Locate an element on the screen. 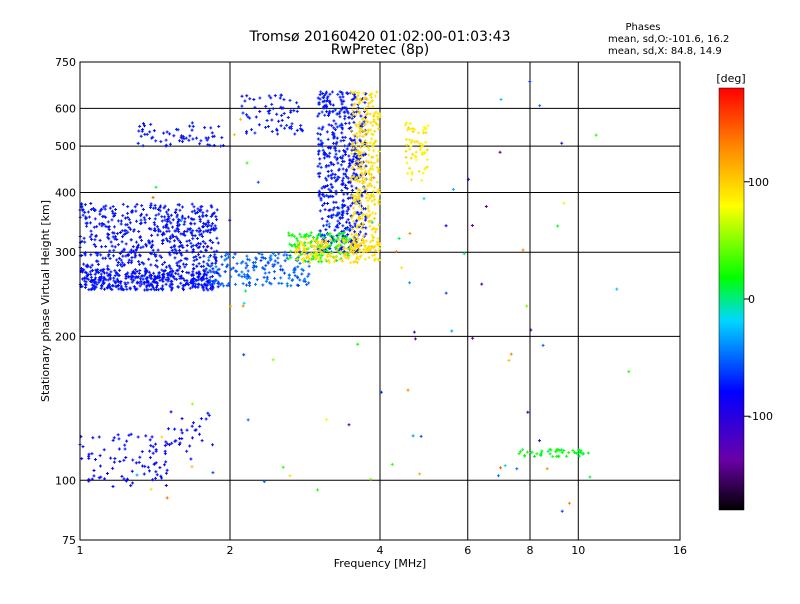 The image size is (800, 604). x-tick-label: 8 is located at coordinates (530, 550).